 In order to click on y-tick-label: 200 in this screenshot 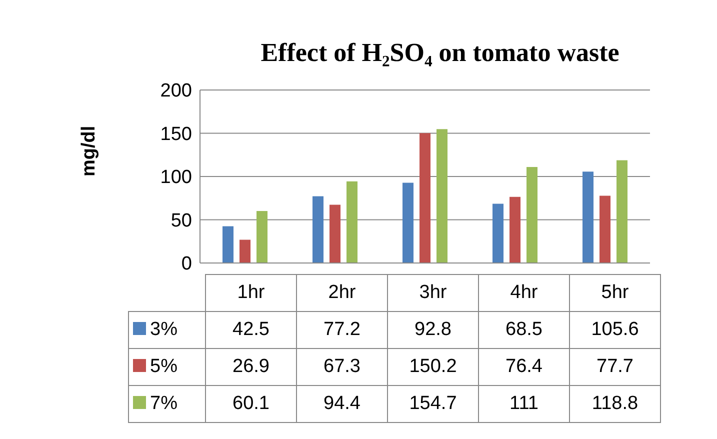, I will do `click(176, 91)`.